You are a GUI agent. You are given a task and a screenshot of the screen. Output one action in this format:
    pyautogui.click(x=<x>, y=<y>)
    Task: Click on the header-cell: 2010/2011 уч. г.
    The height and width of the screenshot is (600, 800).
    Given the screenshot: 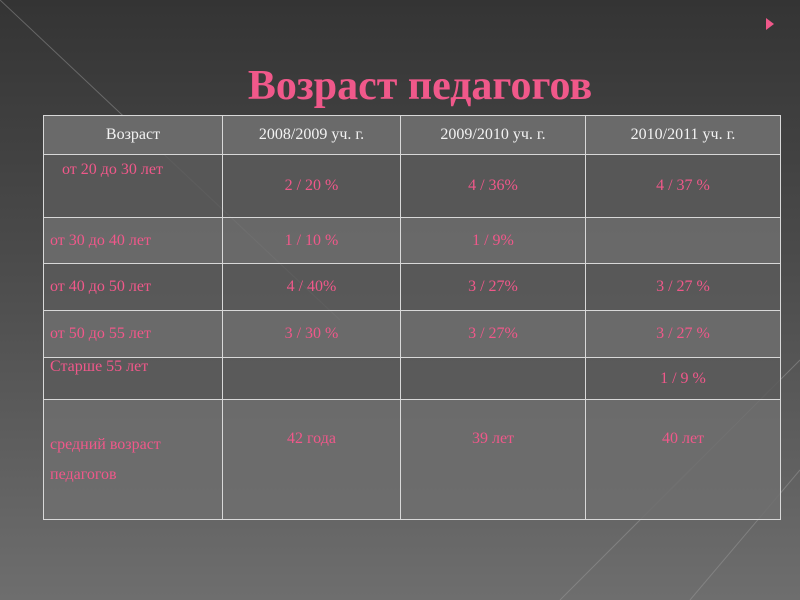 What is the action you would take?
    pyautogui.click(x=683, y=135)
    